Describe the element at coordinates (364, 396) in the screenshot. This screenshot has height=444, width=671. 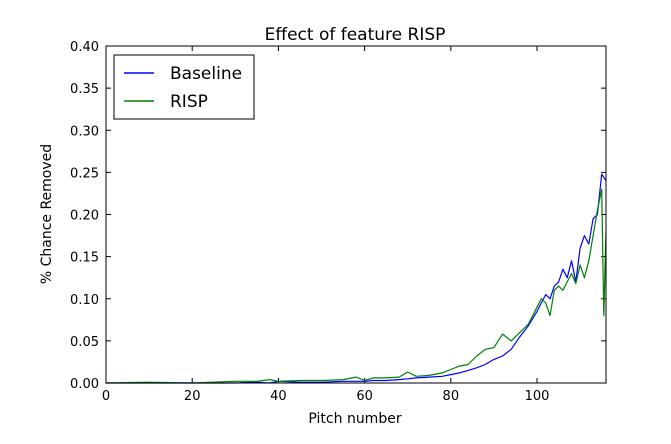
I see `x-tick-label: 60` at that location.